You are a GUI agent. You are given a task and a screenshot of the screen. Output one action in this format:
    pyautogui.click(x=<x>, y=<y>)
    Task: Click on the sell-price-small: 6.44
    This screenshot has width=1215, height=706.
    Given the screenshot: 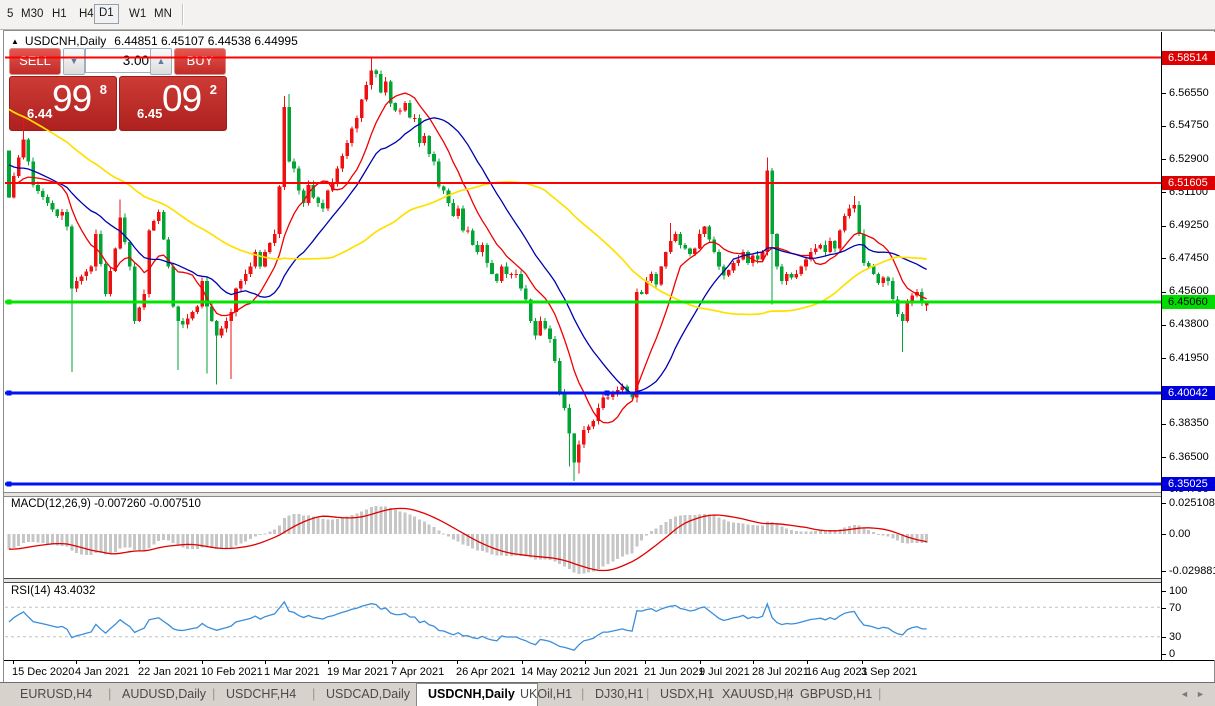 What is the action you would take?
    pyautogui.click(x=40, y=113)
    